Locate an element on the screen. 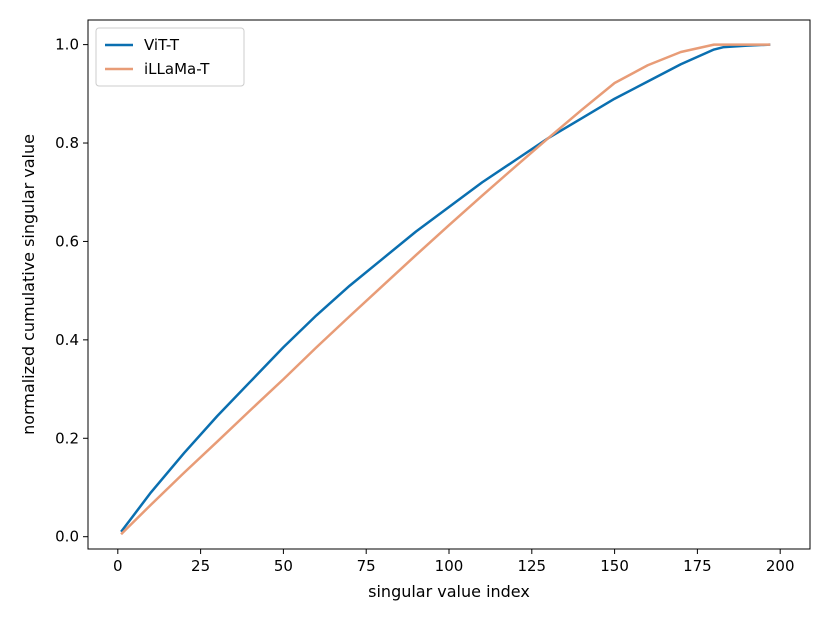 Image resolution: width=830 pixels, height=623 pixels. legend-box is located at coordinates (170, 57).